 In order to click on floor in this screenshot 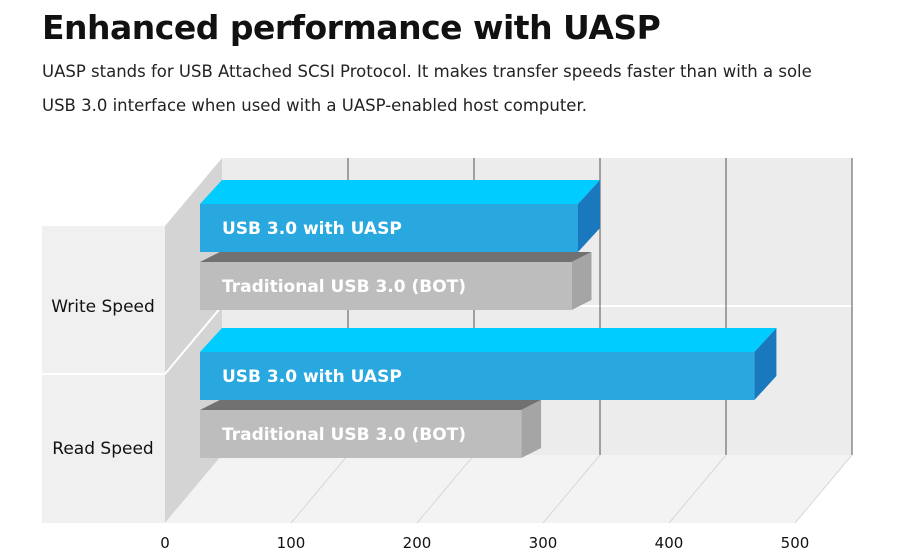, I will do `click(508, 489)`.